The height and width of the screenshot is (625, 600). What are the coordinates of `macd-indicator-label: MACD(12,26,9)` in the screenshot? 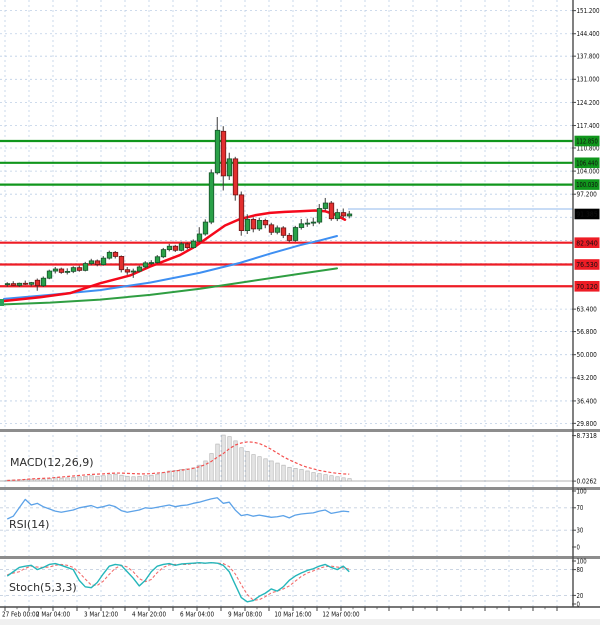 It's located at (52, 462).